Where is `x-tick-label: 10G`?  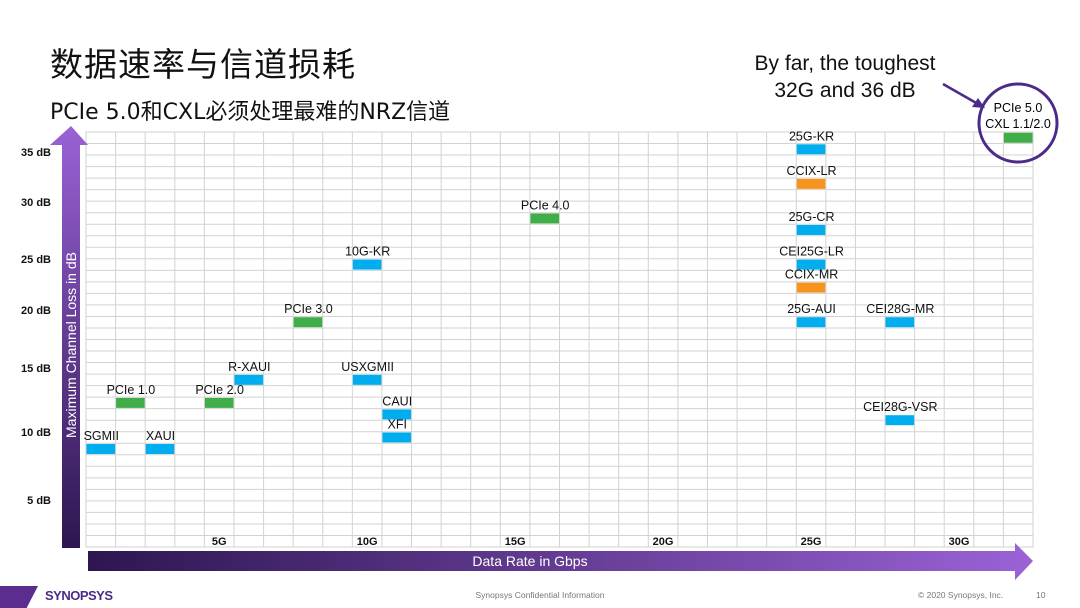
x-tick-label: 10G is located at coordinates (367, 542).